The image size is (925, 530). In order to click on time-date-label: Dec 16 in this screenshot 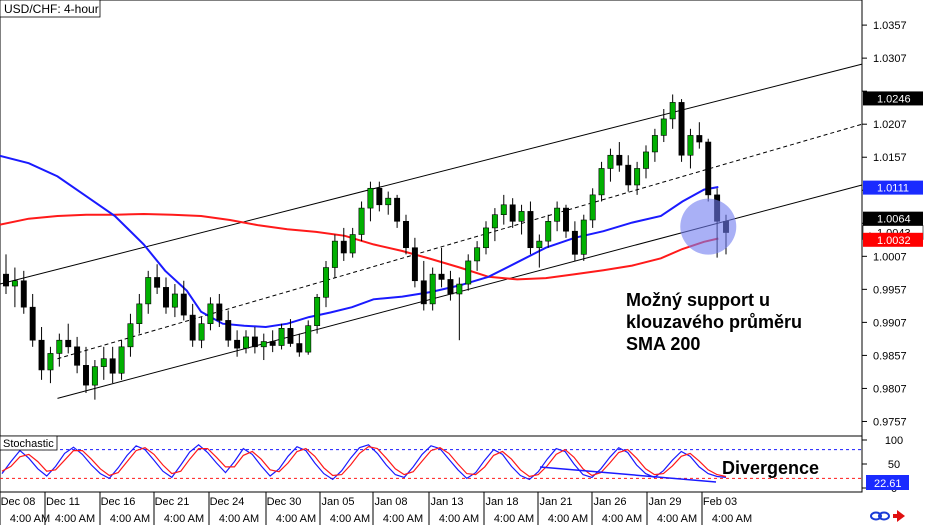, I will do `click(118, 502)`.